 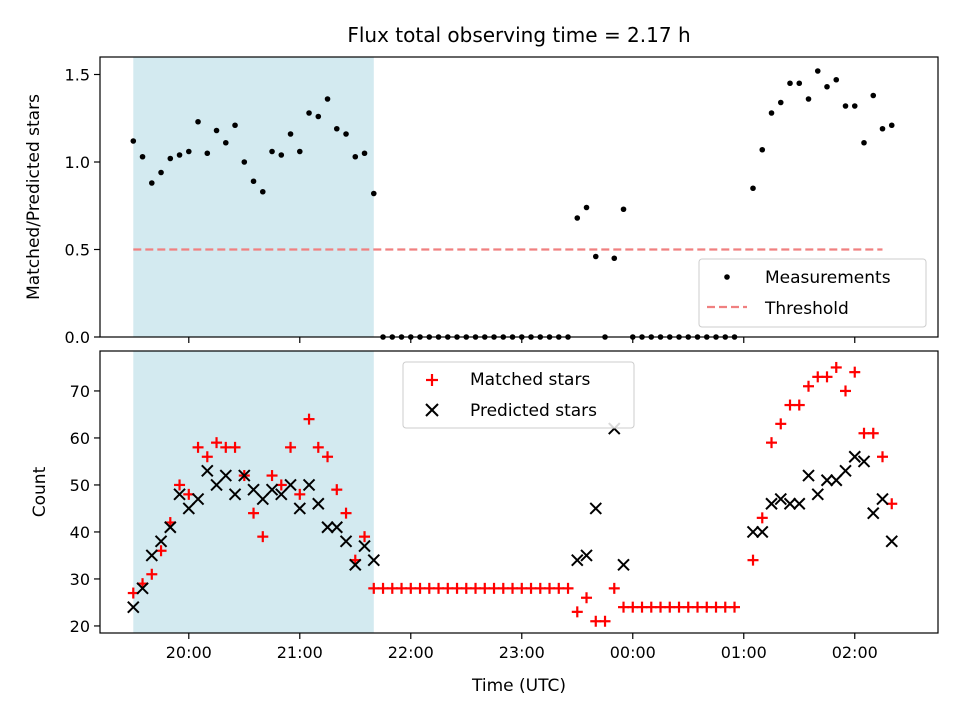 What do you see at coordinates (518, 35) in the screenshot?
I see `chart-title: Flux total observing time = 2.17 h` at bounding box center [518, 35].